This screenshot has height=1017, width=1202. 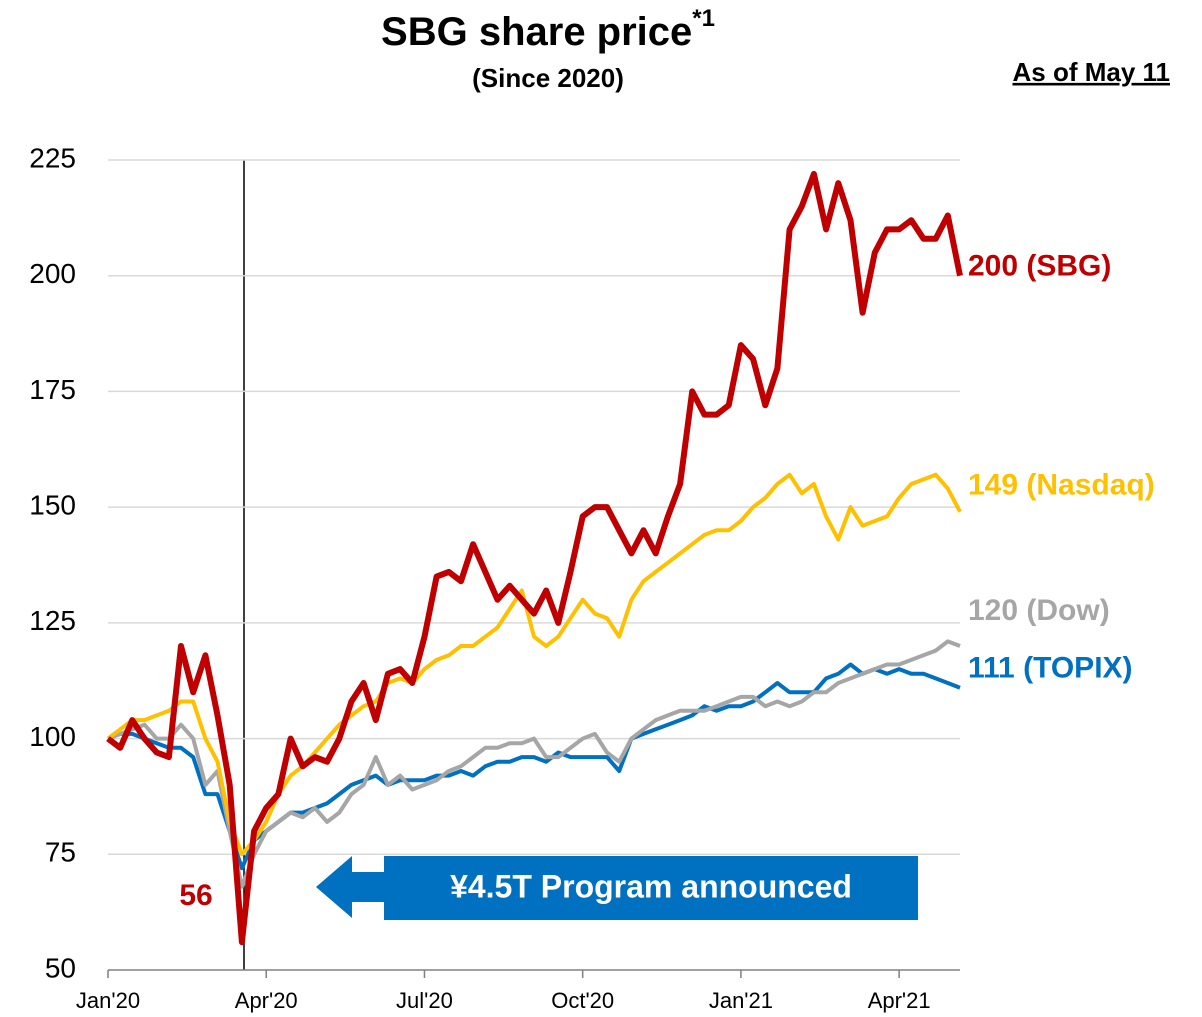 I want to click on y-tick-label: 50, so click(x=60, y=967).